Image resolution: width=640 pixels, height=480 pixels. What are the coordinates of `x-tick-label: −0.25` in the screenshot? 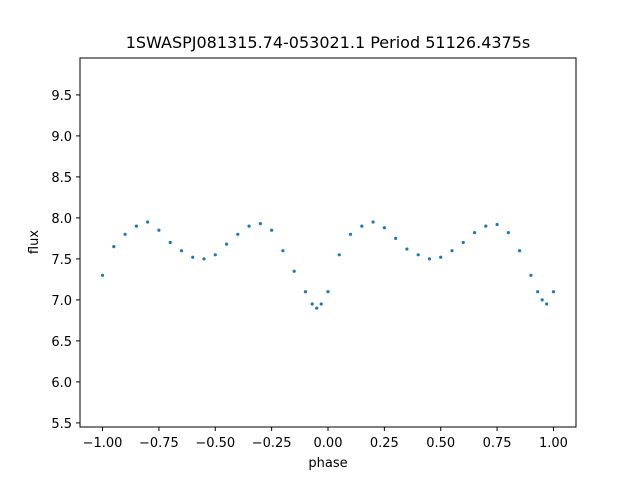 It's located at (272, 443).